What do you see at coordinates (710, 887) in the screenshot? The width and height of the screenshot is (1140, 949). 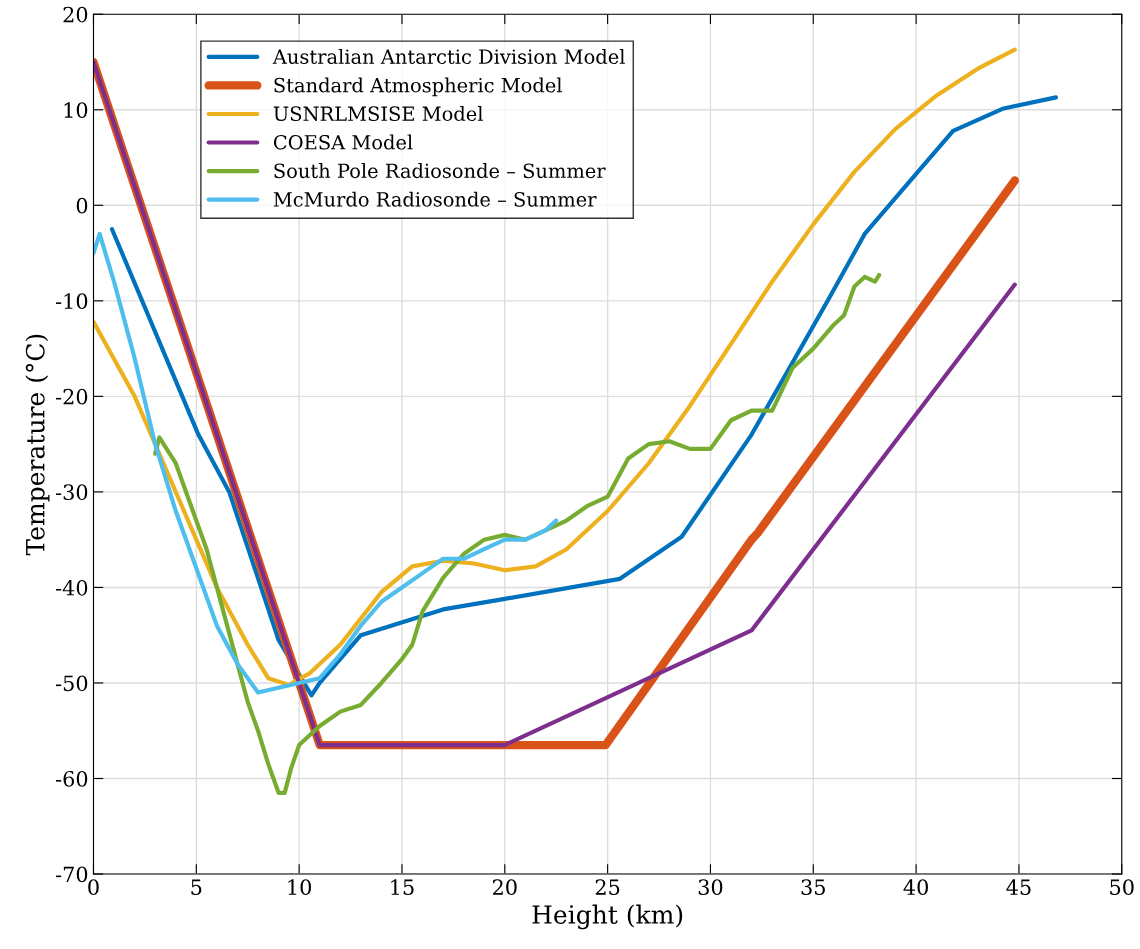 I see `x-tick-label: 30` at bounding box center [710, 887].